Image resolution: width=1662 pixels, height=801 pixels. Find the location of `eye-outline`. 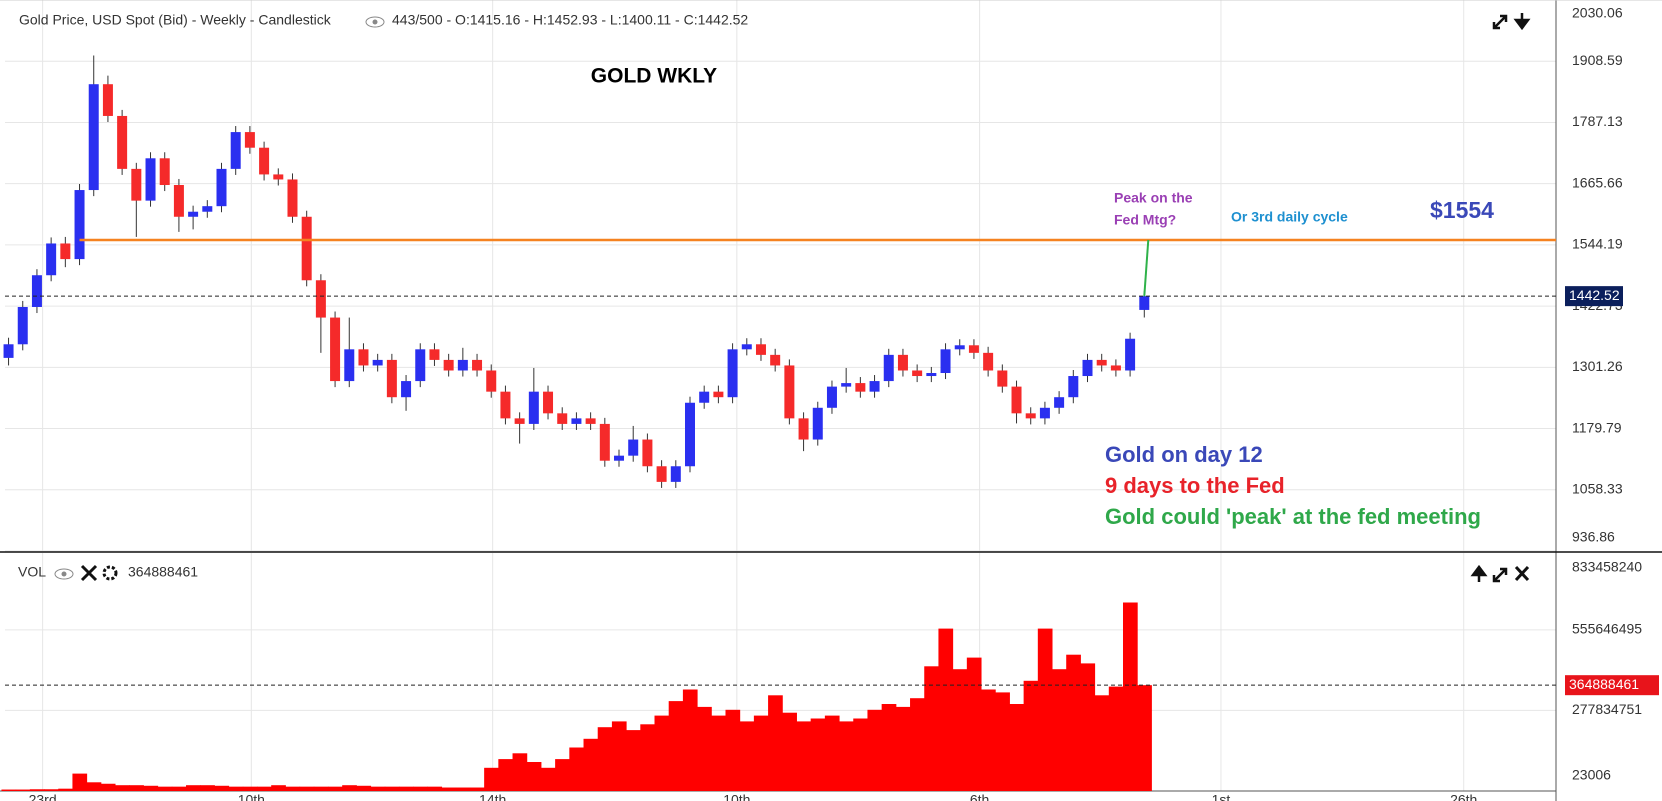

eye-outline is located at coordinates (64, 574).